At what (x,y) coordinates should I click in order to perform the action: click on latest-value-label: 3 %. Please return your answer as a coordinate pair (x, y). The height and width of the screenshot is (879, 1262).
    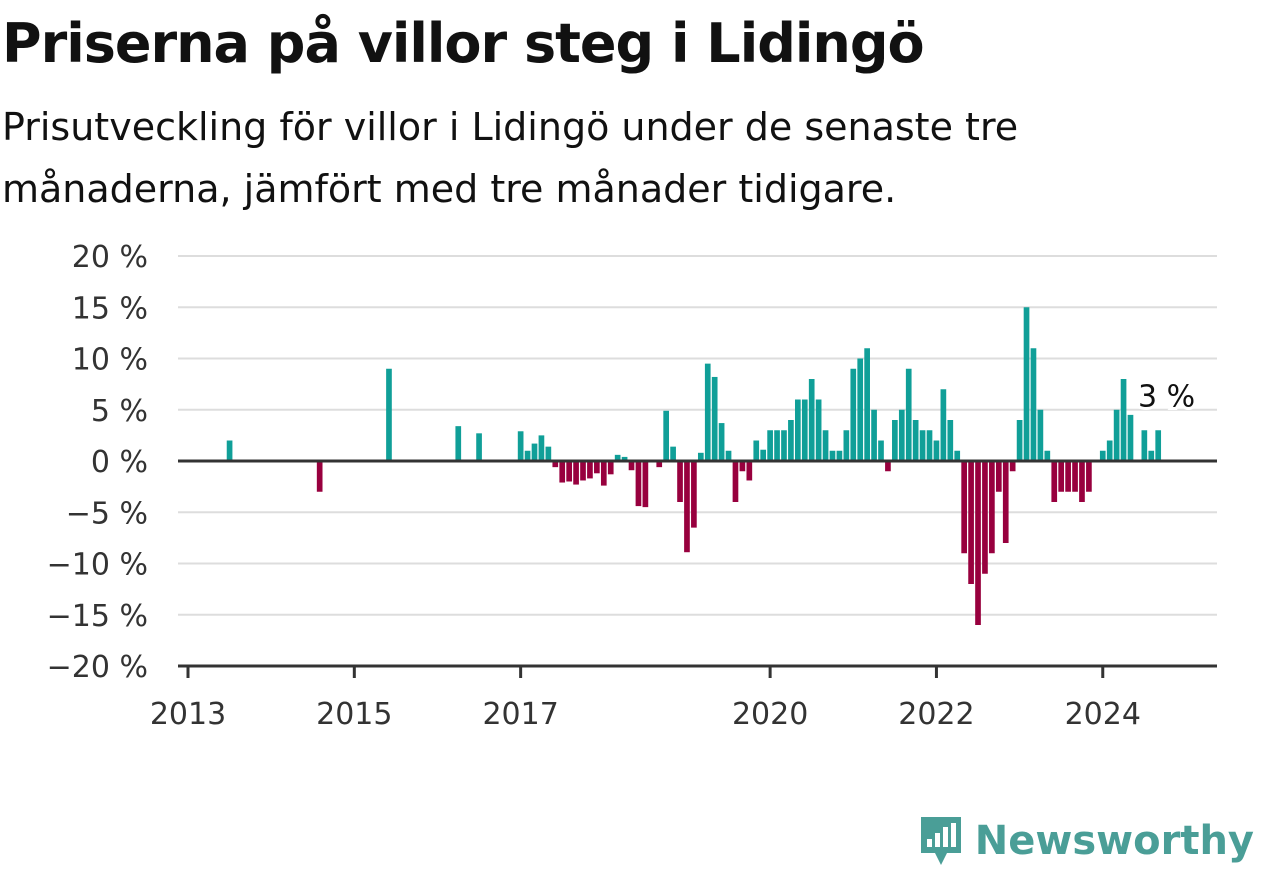
    Looking at the image, I should click on (1166, 396).